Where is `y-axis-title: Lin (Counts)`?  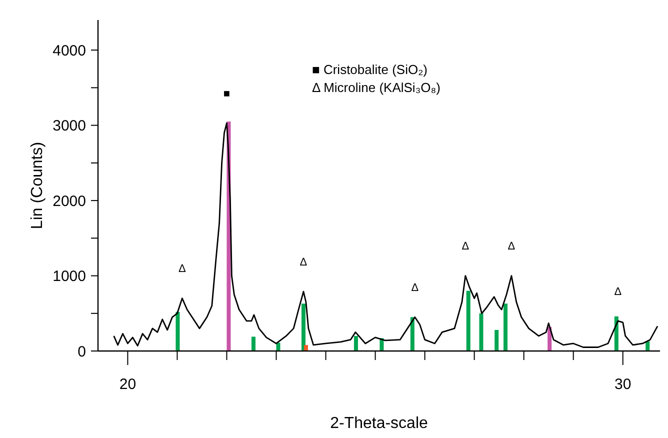
y-axis-title: Lin (Counts) is located at coordinates (37, 186).